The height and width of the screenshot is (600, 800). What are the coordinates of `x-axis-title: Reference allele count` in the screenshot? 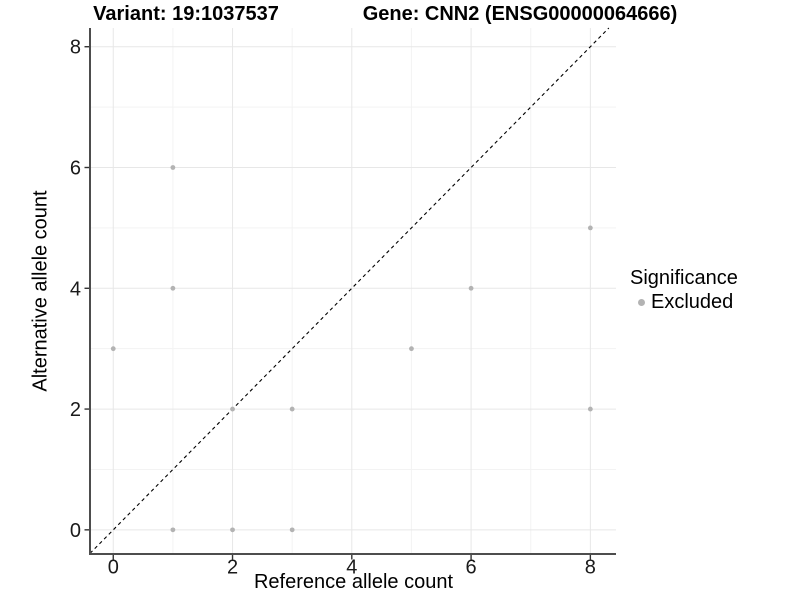 It's located at (353, 582).